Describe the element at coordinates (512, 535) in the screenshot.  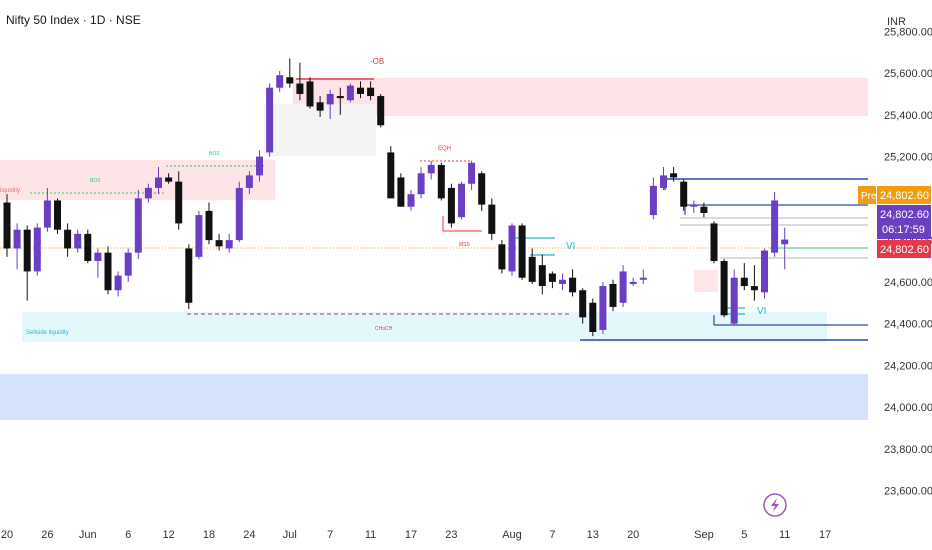
I see `x-tick-label: Aug` at that location.